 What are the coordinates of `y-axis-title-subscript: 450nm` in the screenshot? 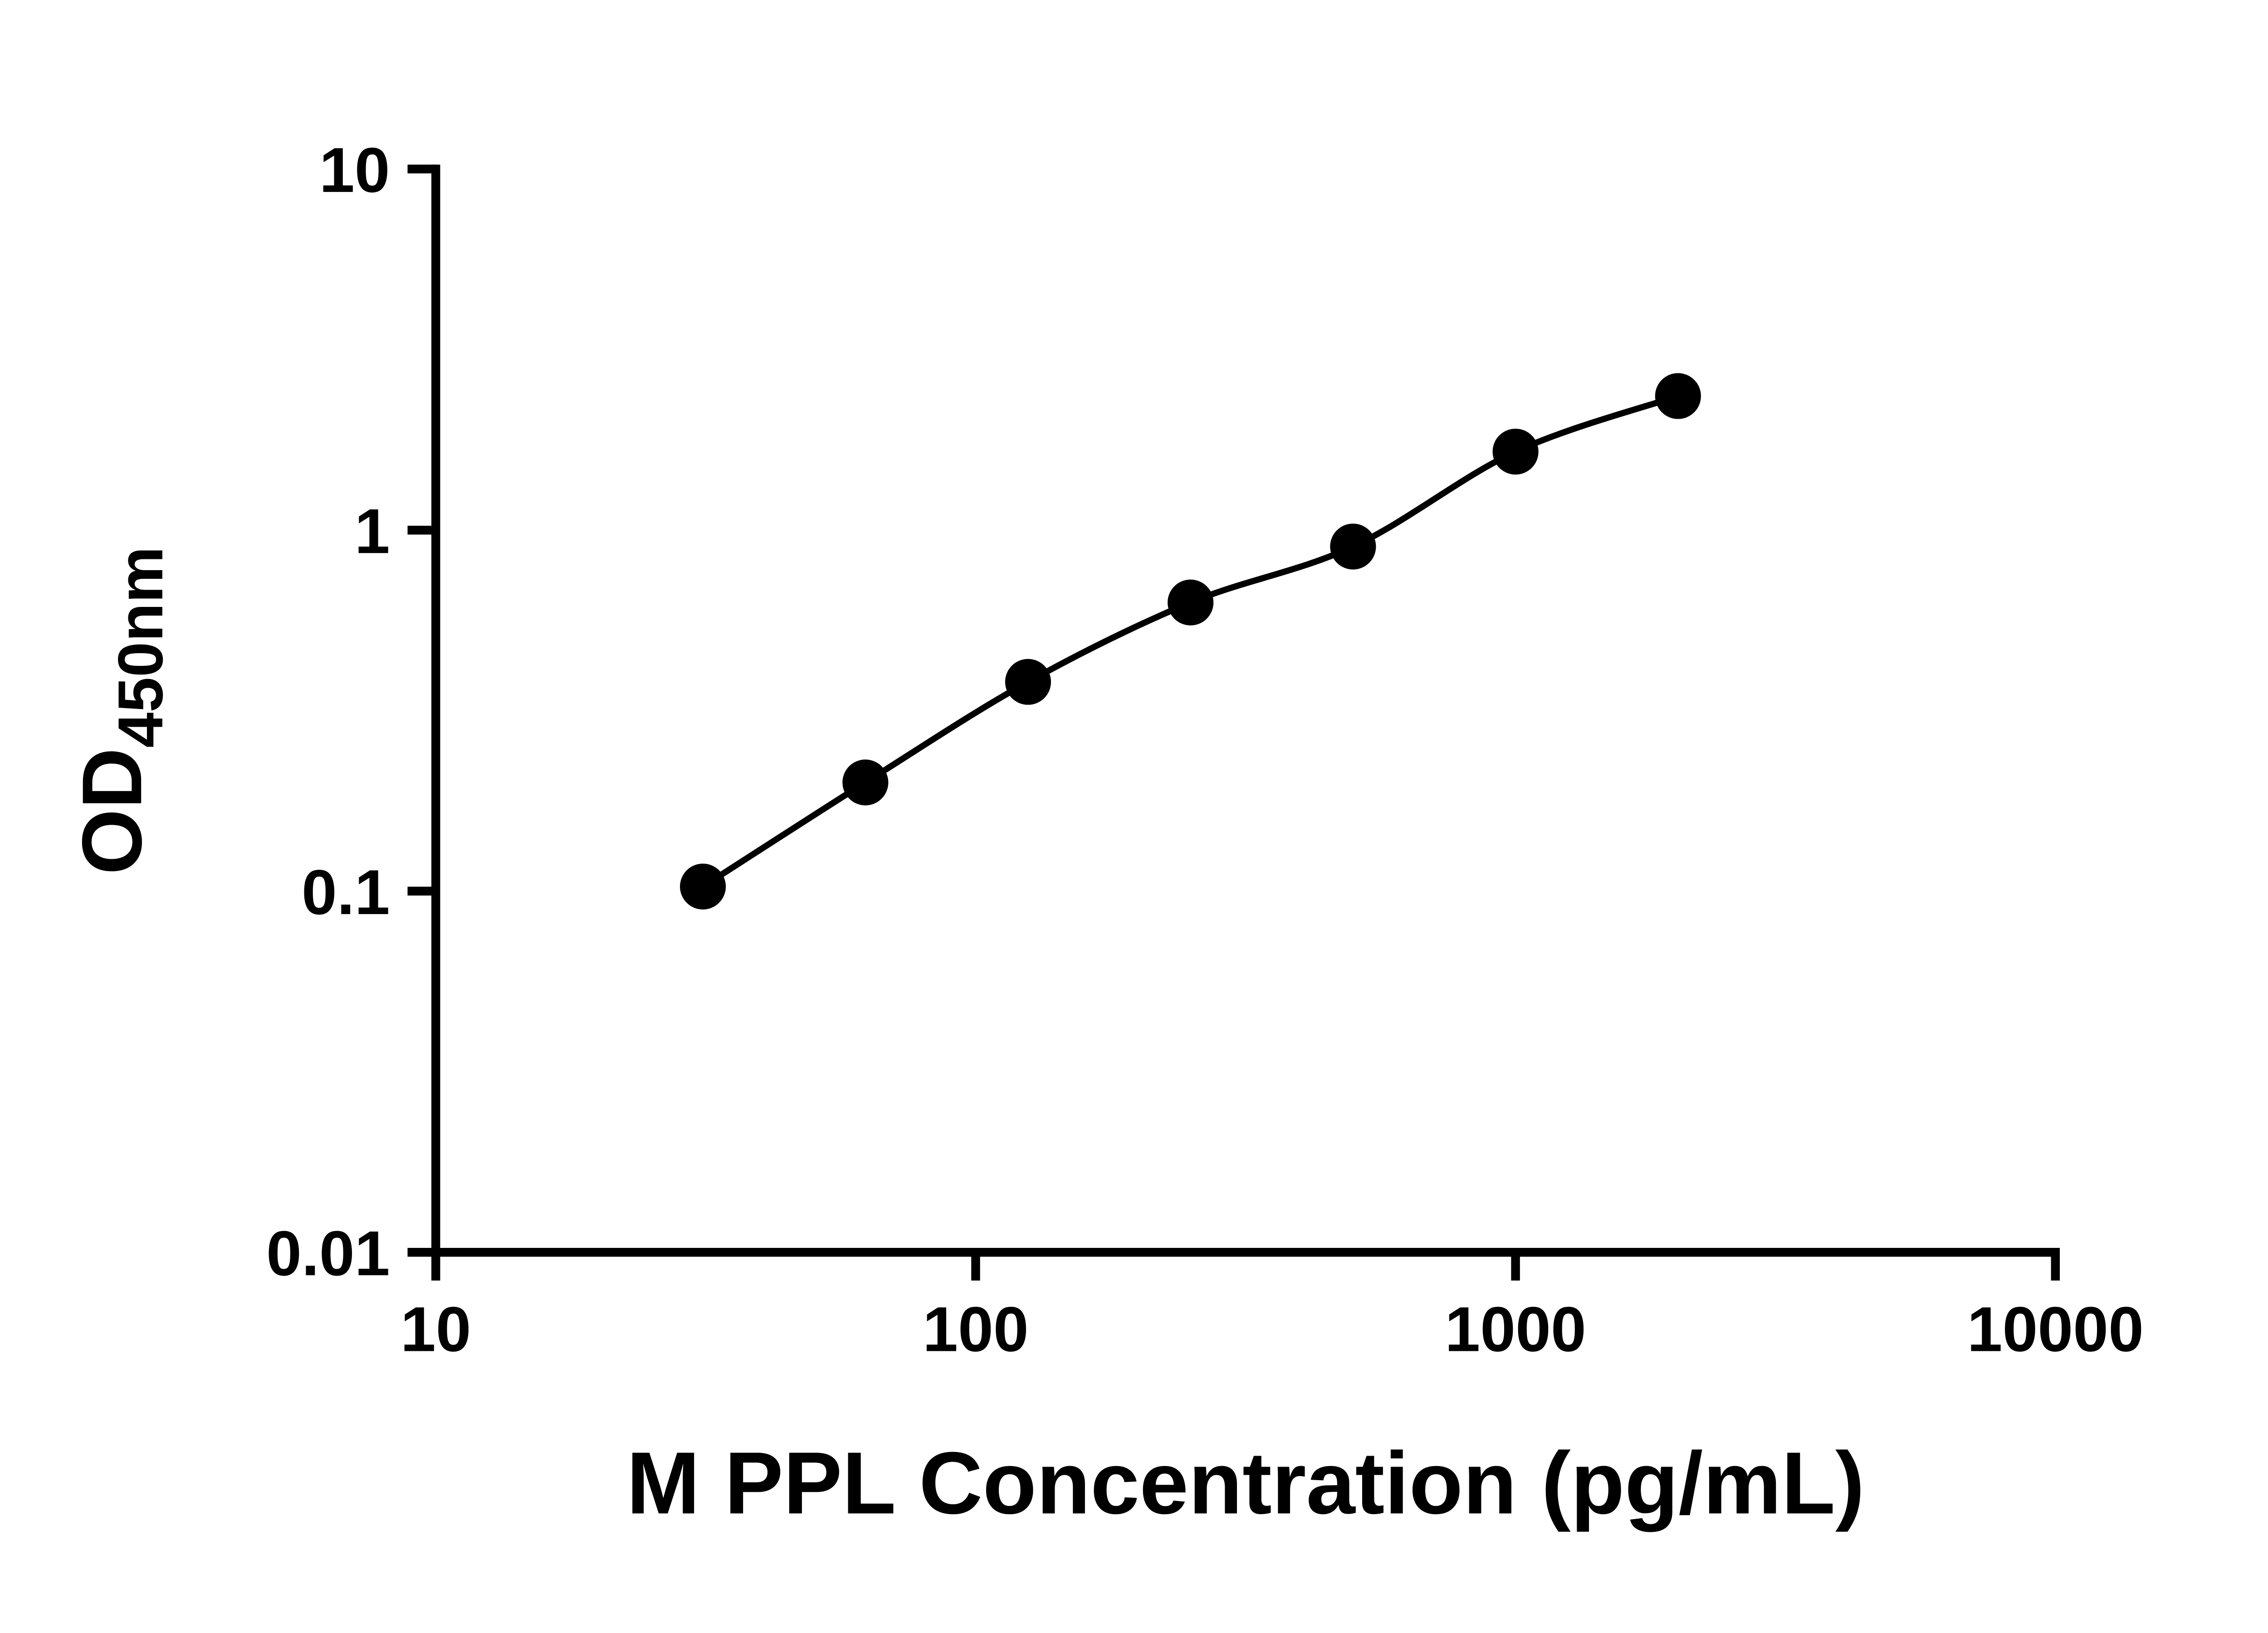 It's located at (140, 647).